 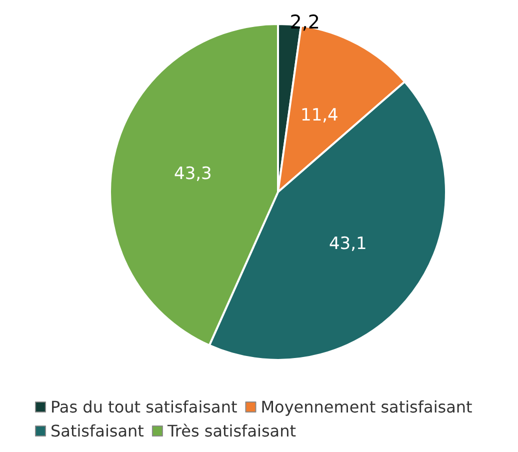 What do you see at coordinates (347, 244) in the screenshot?
I see `data-label: 43,1` at bounding box center [347, 244].